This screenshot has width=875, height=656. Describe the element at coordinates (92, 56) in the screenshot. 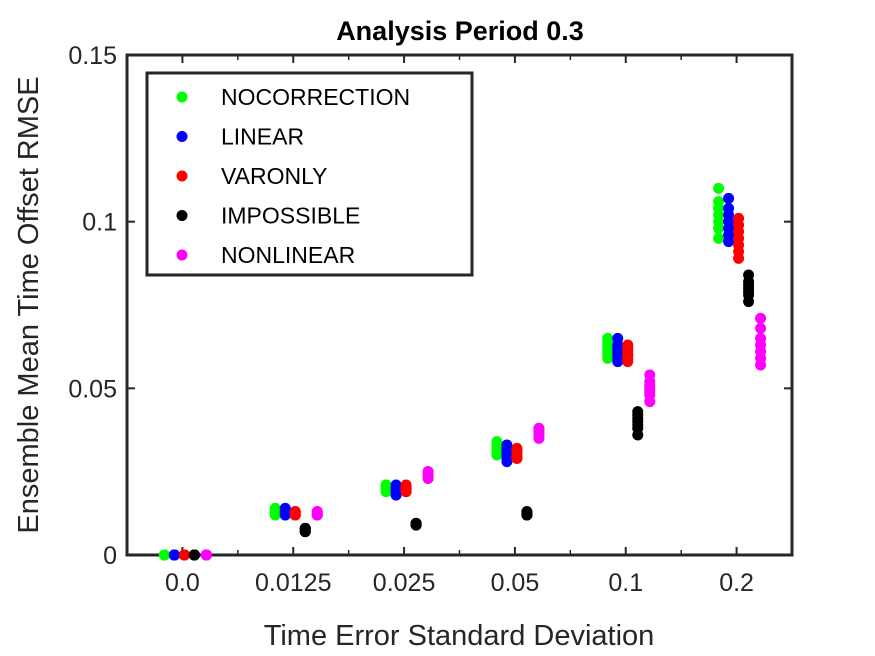

I see `y-tick-label: 0.15` at that location.